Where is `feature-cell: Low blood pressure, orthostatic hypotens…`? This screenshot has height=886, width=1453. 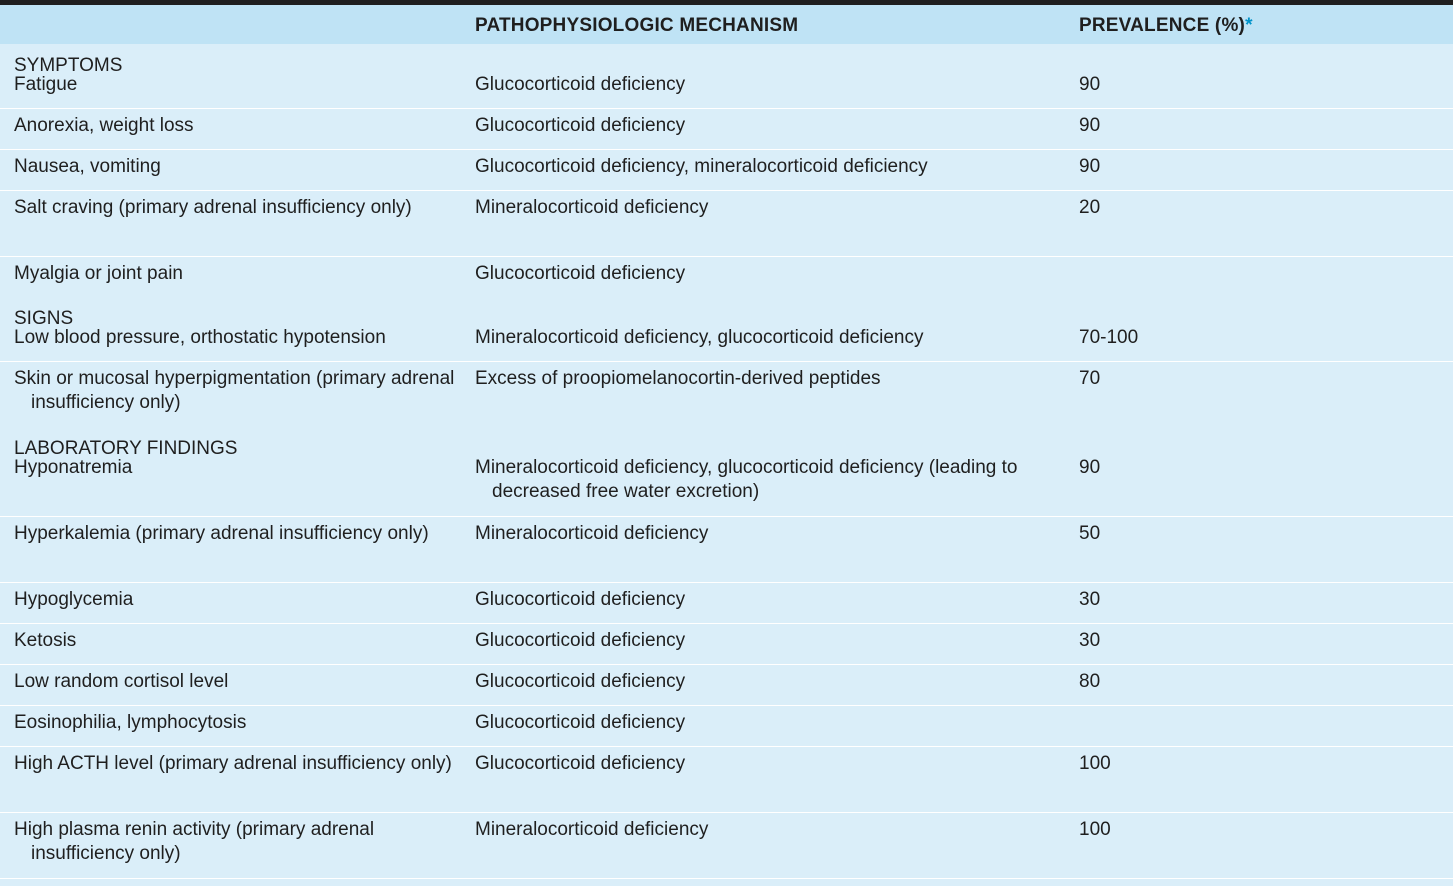
feature-cell: Low blood pressure, orthostatic hypotens… is located at coordinates (200, 337).